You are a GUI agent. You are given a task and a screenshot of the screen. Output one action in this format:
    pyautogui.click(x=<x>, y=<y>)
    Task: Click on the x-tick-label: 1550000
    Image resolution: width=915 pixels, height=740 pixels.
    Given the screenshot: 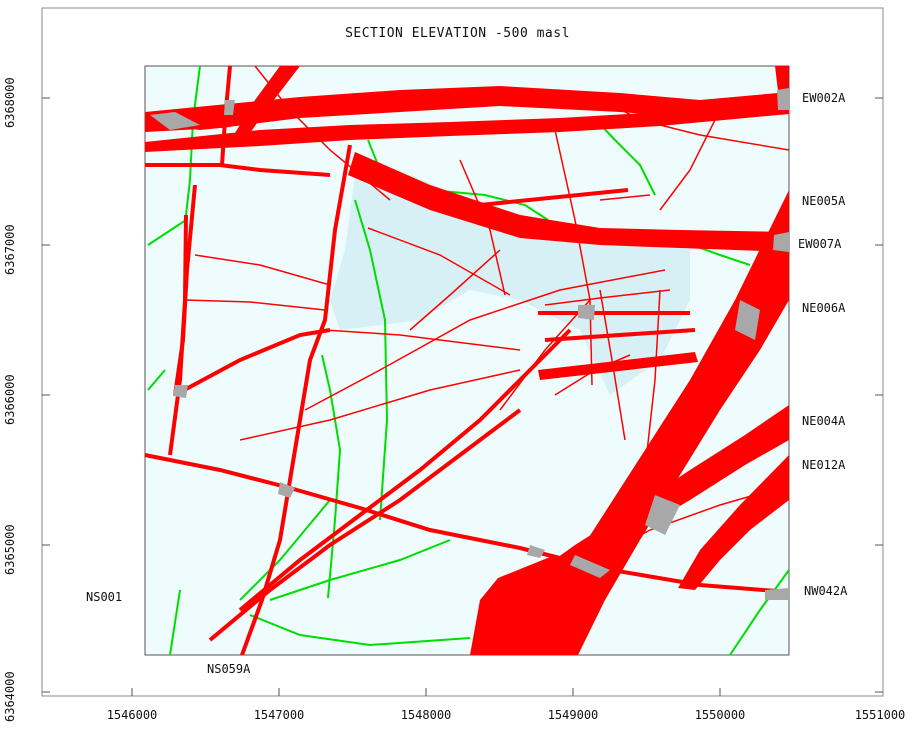 What is the action you would take?
    pyautogui.click(x=720, y=715)
    